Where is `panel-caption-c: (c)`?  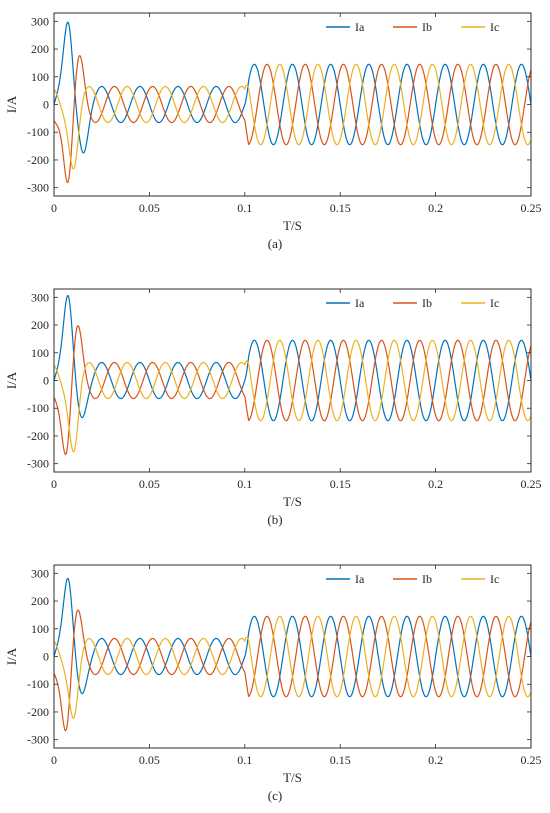
panel-caption-c: (c) is located at coordinates (275, 795).